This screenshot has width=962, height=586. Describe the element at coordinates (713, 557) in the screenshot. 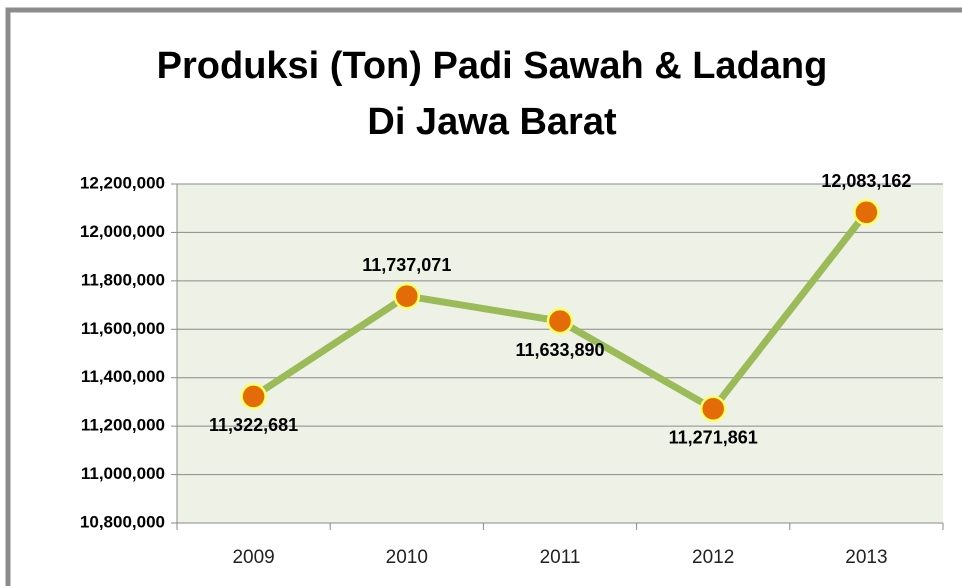

I see `x-tick-label: 2012` at that location.